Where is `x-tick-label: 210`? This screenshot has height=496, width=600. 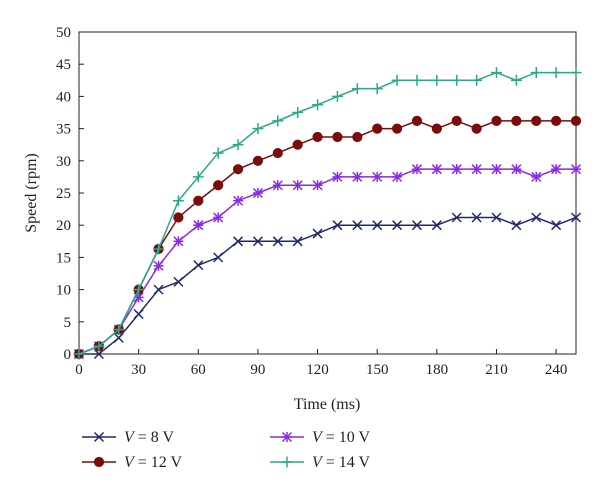 x-tick-label: 210 is located at coordinates (496, 370).